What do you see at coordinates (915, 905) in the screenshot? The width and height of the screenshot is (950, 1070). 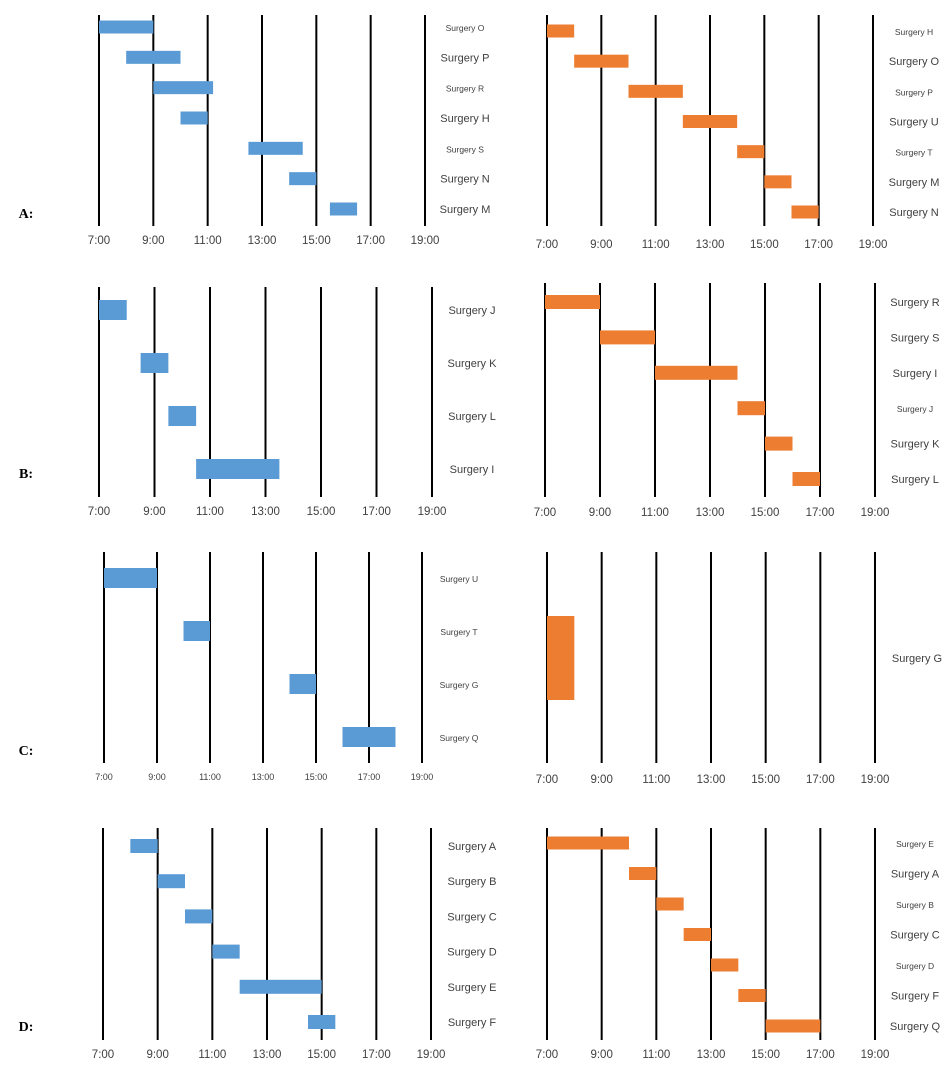 I see `panel-d-right-task-label: Surgery B` at bounding box center [915, 905].